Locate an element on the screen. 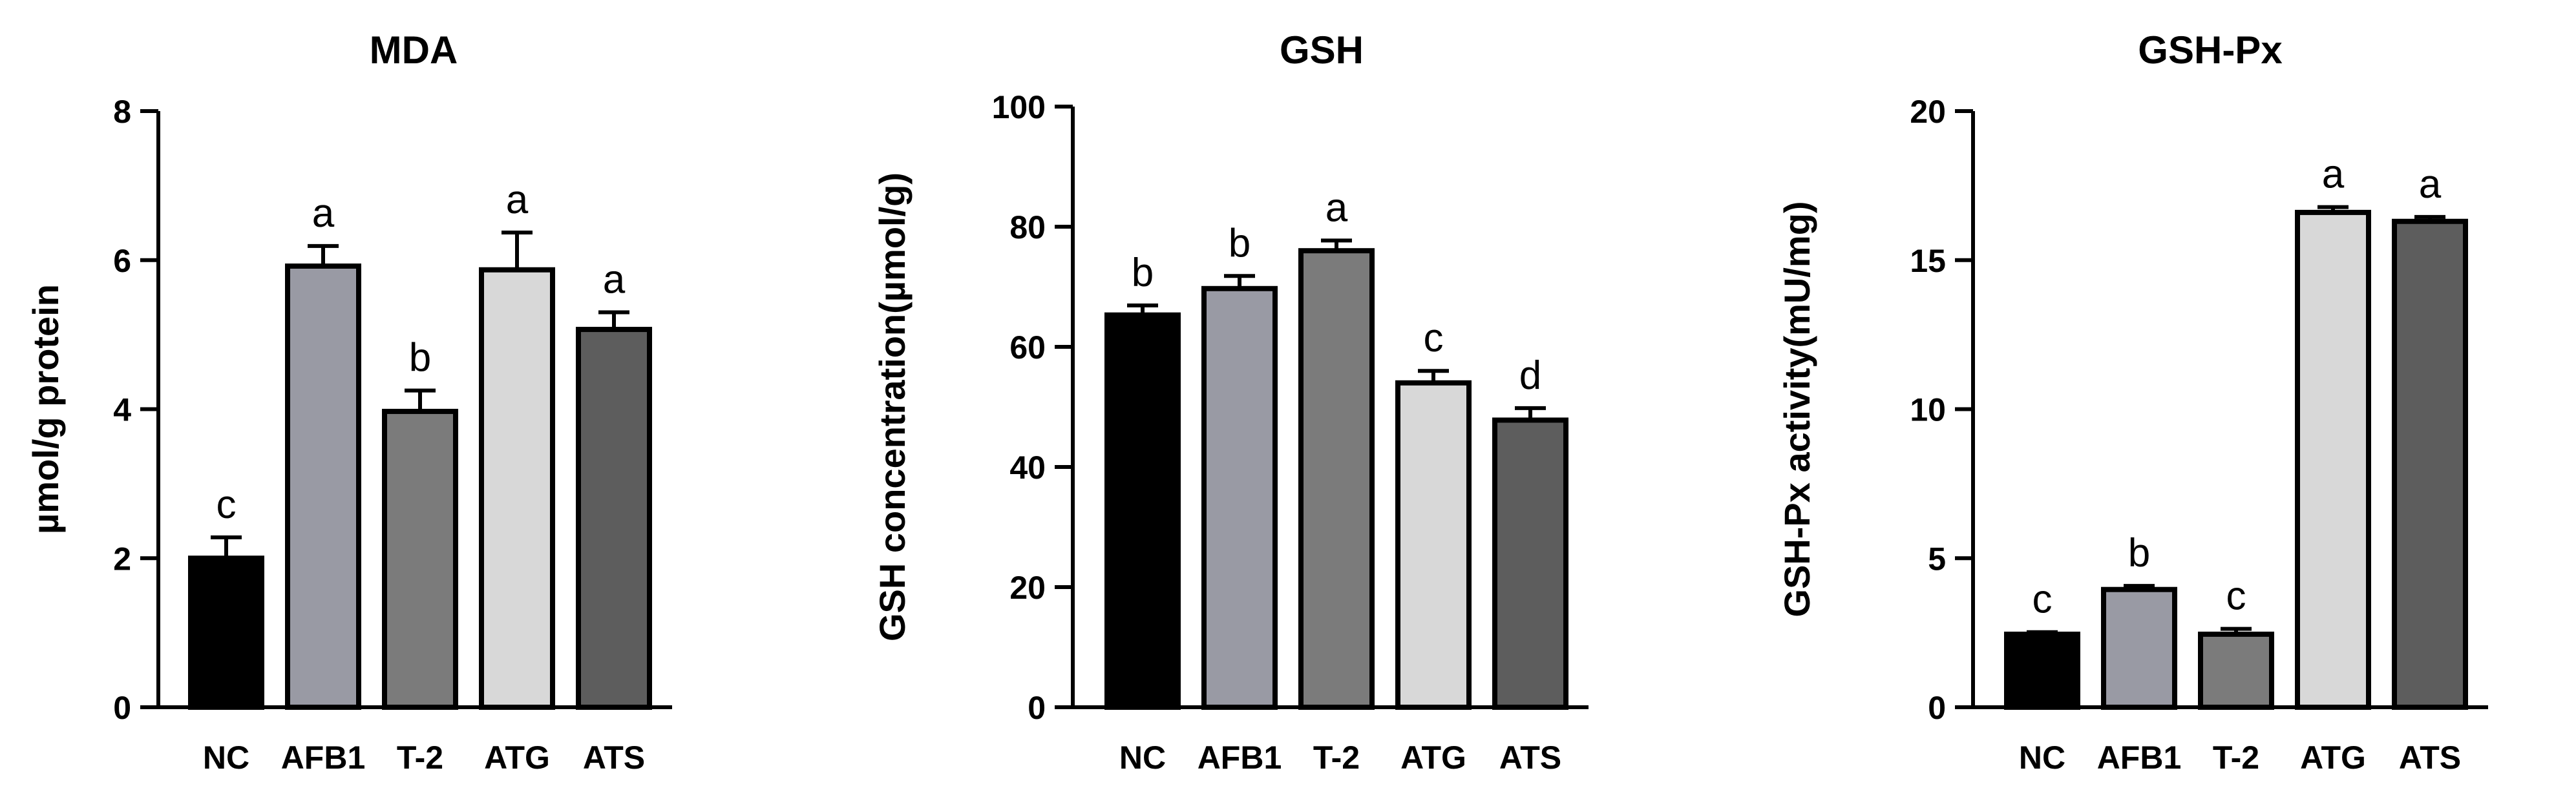 The image size is (2576, 808). chart-title: MDA is located at coordinates (414, 50).